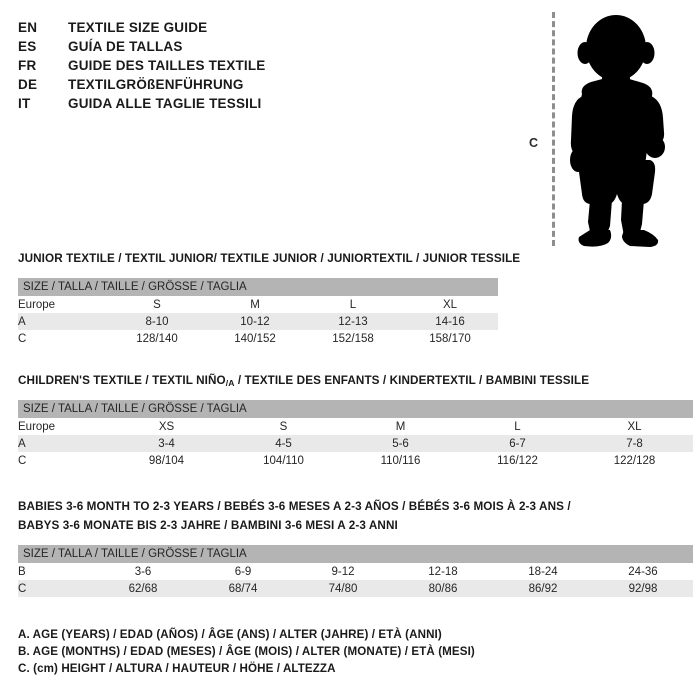 The width and height of the screenshot is (700, 700). I want to click on table-row: C 62/68 68/74 74/80 80/86 86/92 92/98, so click(355, 588).